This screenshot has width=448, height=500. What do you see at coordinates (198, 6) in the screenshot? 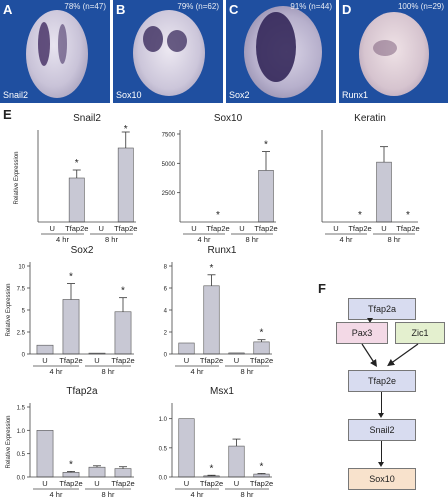
I see `panel-b-pct: 79% (n=62)` at bounding box center [198, 6].